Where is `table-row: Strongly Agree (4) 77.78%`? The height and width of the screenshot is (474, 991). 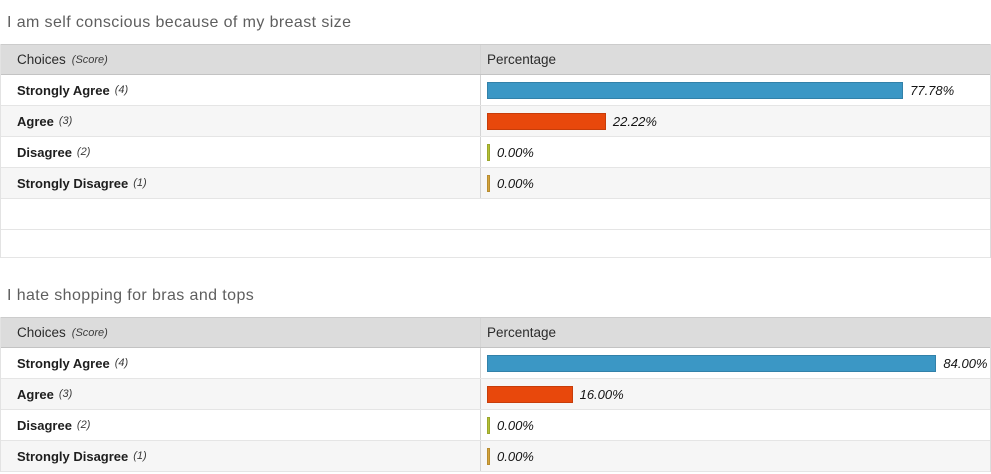
table-row: Strongly Agree (4) 77.78% is located at coordinates (495, 90).